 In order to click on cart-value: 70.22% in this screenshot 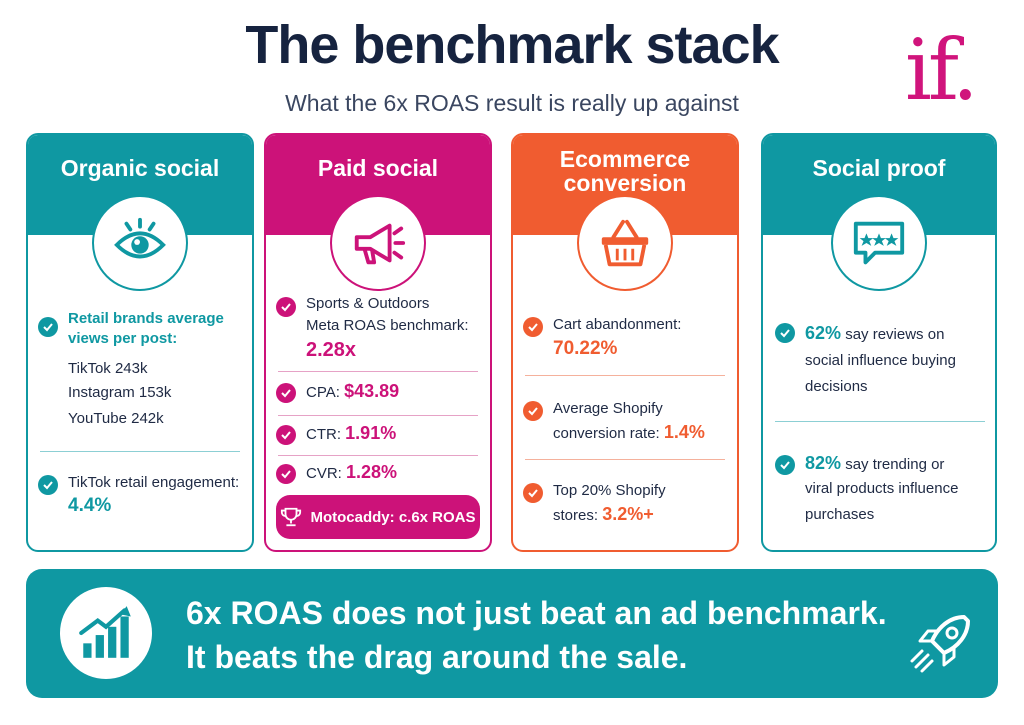, I will do `click(585, 348)`.